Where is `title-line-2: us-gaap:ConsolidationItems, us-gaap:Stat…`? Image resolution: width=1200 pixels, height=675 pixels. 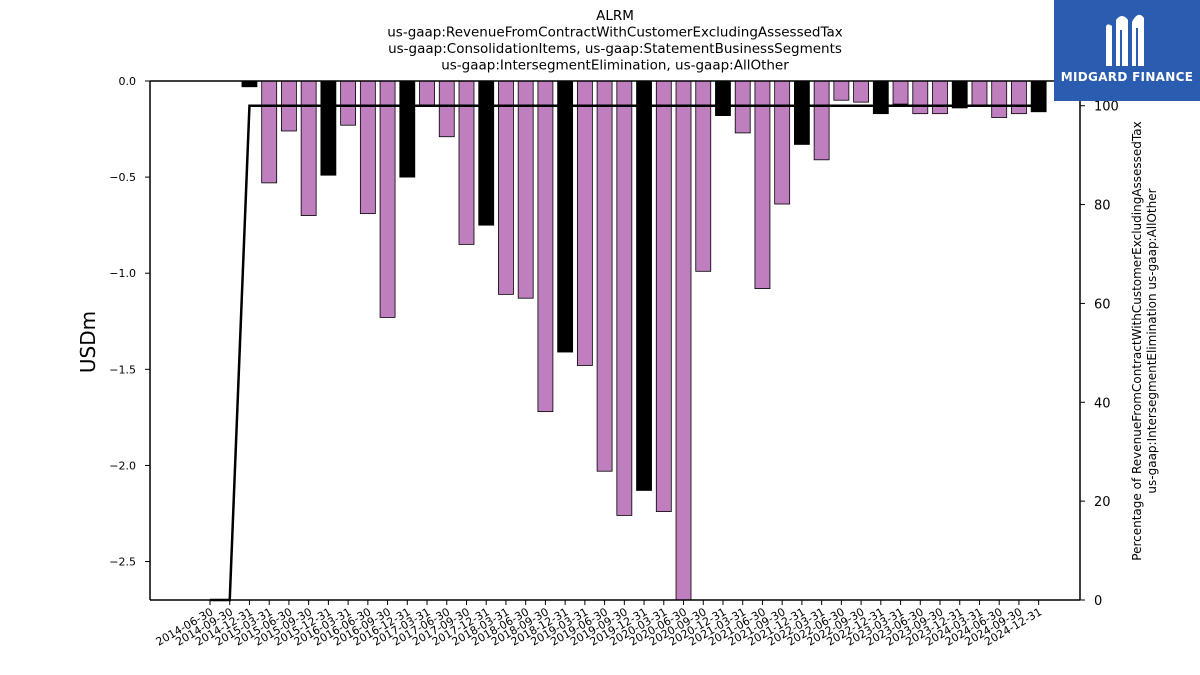 title-line-2: us-gaap:ConsolidationItems, us-gaap:Stat… is located at coordinates (615, 49).